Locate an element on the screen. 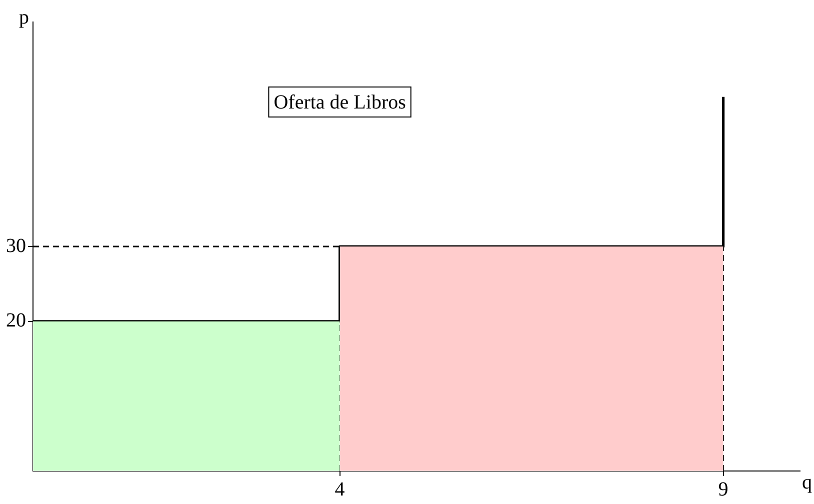  x-axis-title: q is located at coordinates (807, 482).